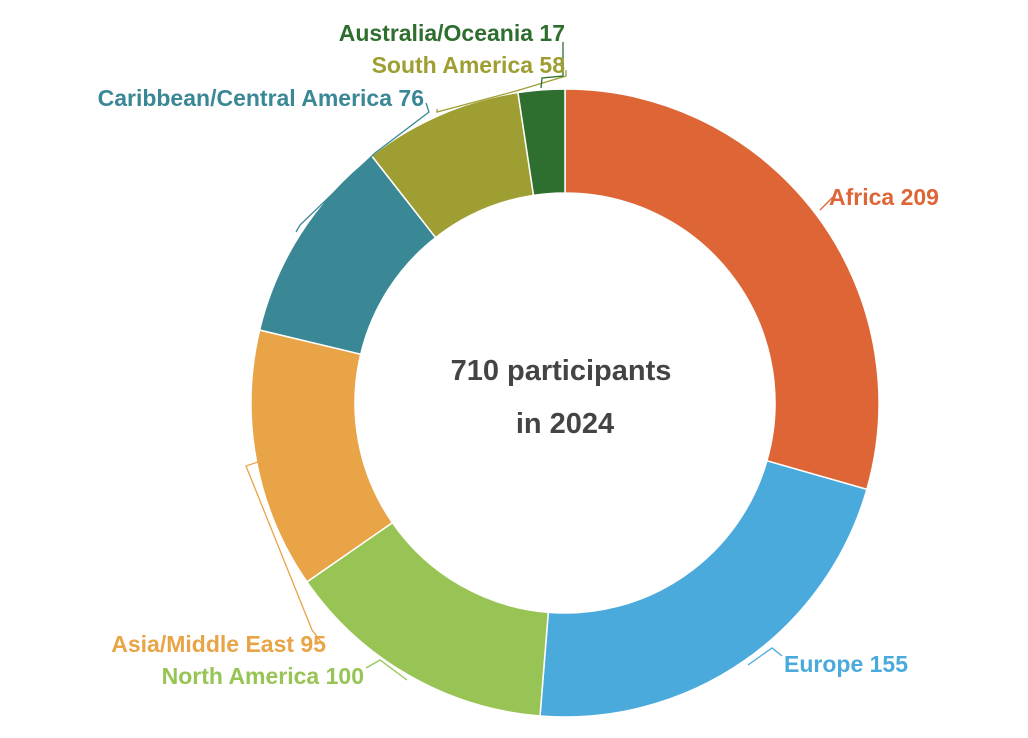 Image resolution: width=1028 pixels, height=738 pixels. What do you see at coordinates (765, 656) in the screenshot?
I see `leader-europe` at bounding box center [765, 656].